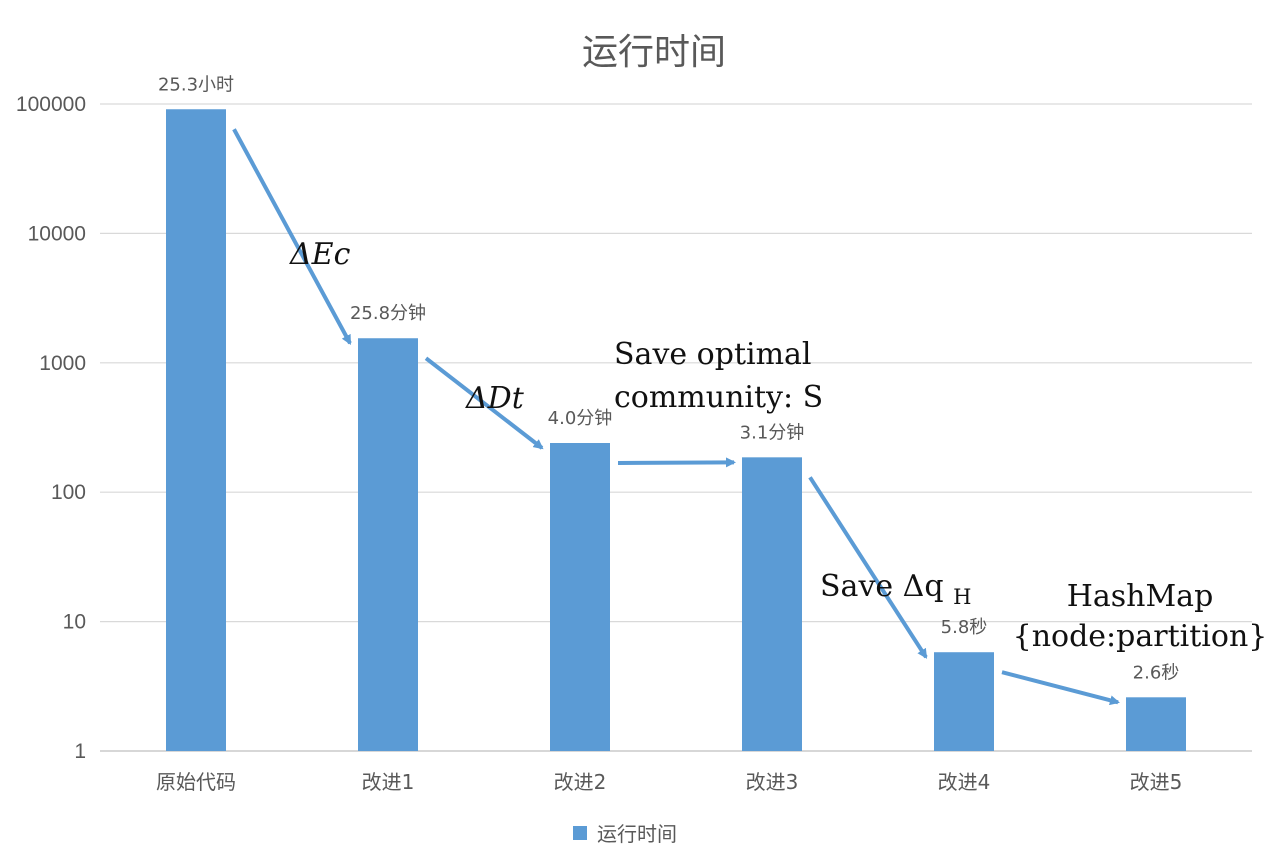  I want to click on data-label: 4.0分钟, so click(580, 418).